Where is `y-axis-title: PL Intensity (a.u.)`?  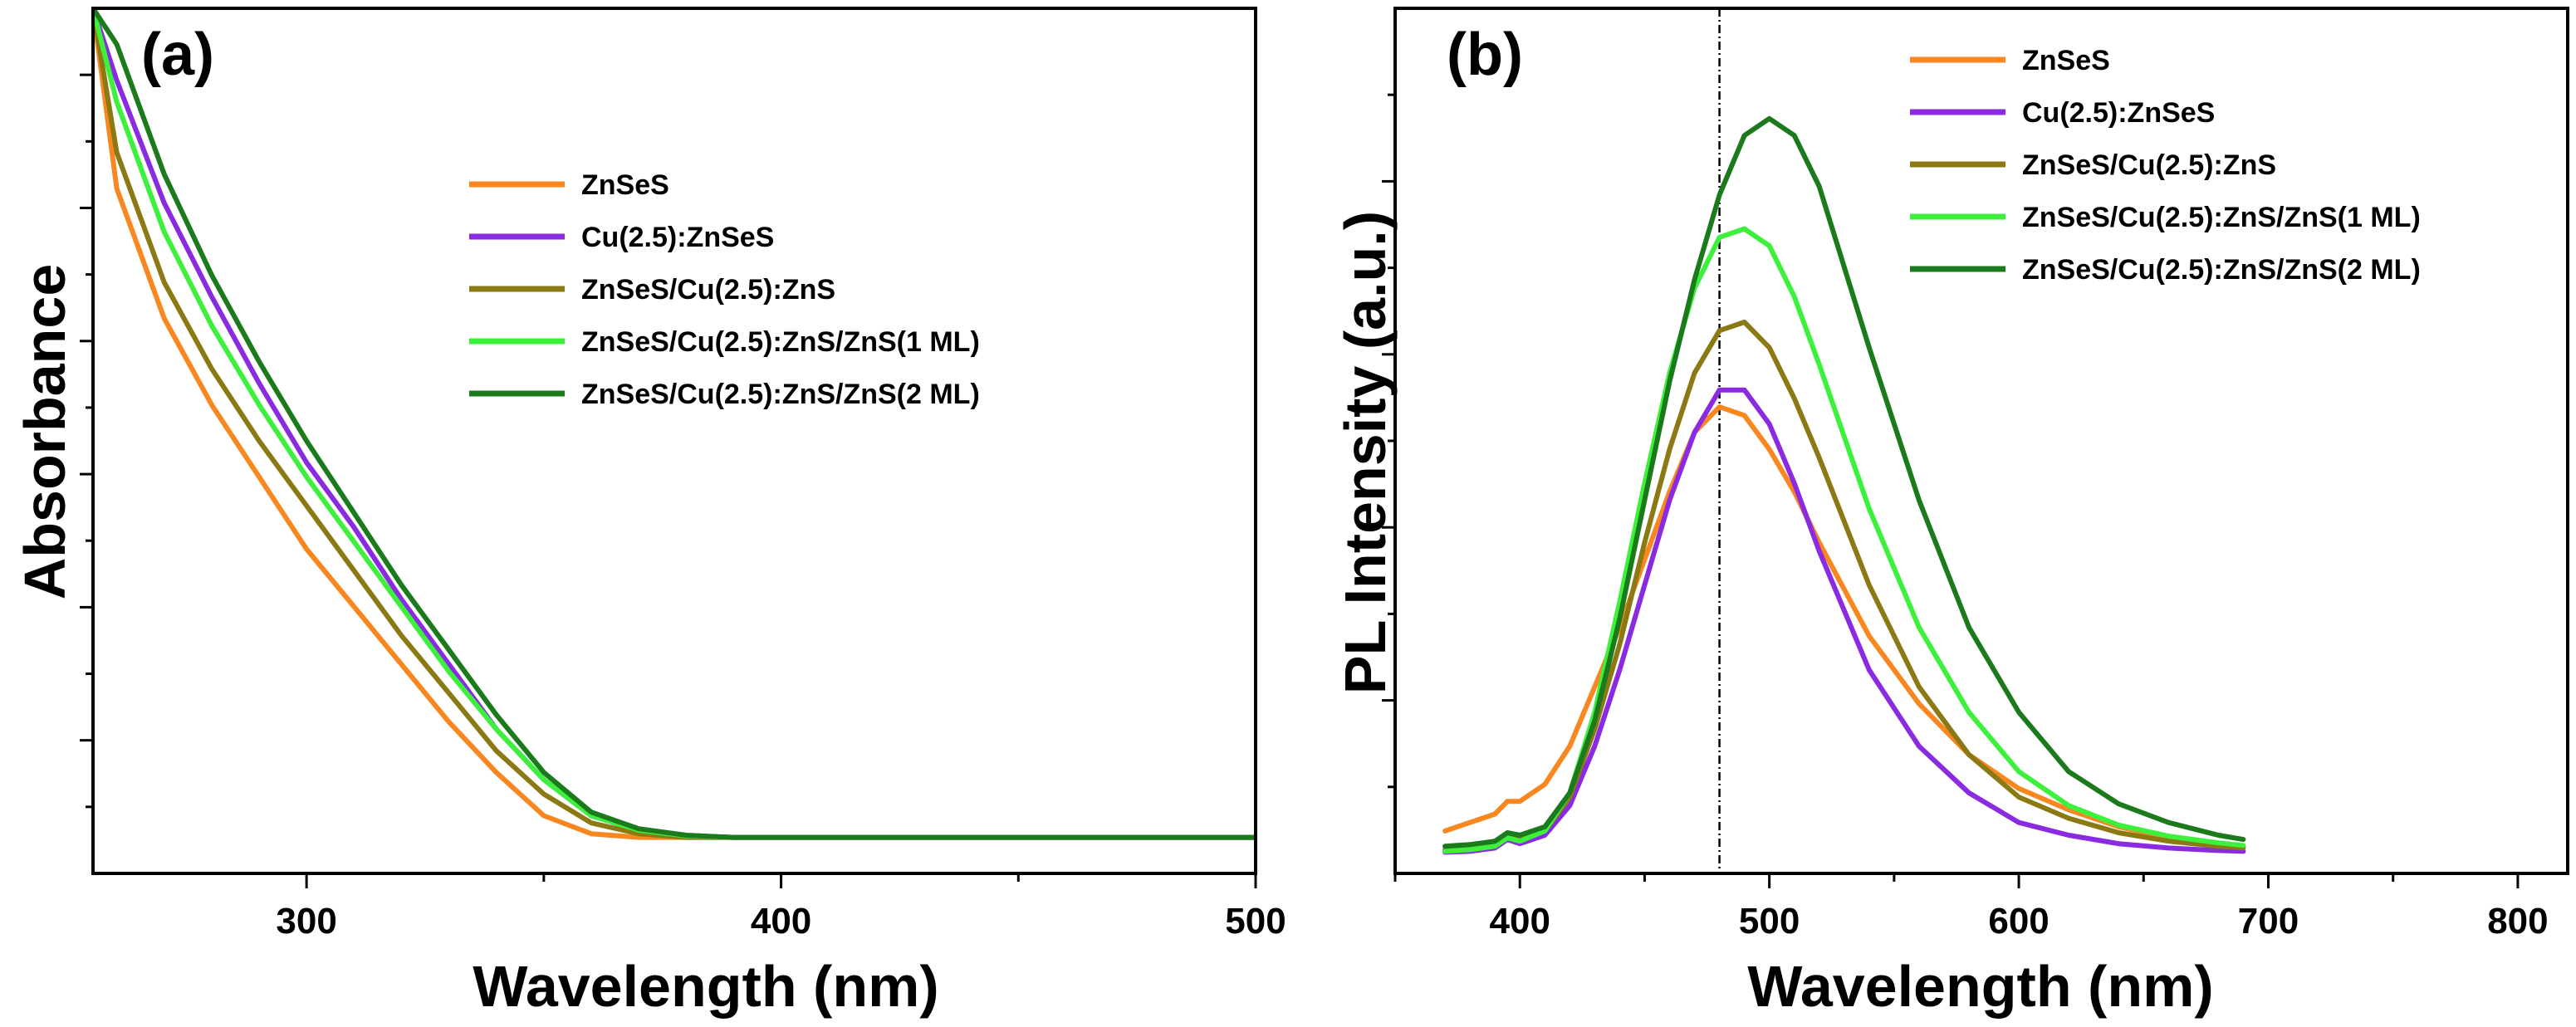 y-axis-title: PL Intensity (a.u.) is located at coordinates (1366, 452).